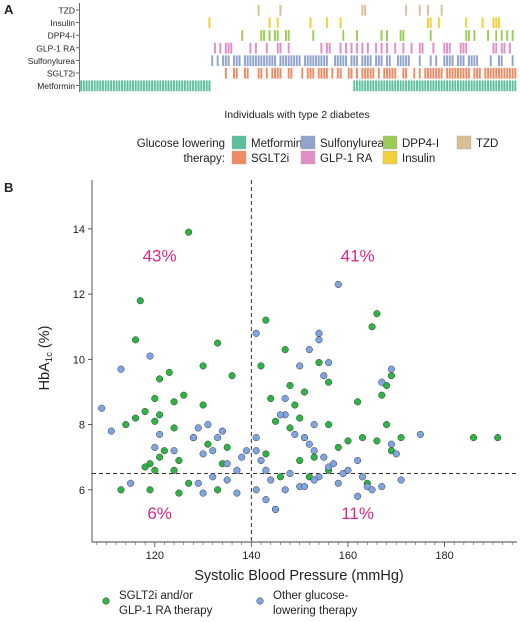  What do you see at coordinates (464, 142) in the screenshot?
I see `legend-a-swatch-tzd` at bounding box center [464, 142].